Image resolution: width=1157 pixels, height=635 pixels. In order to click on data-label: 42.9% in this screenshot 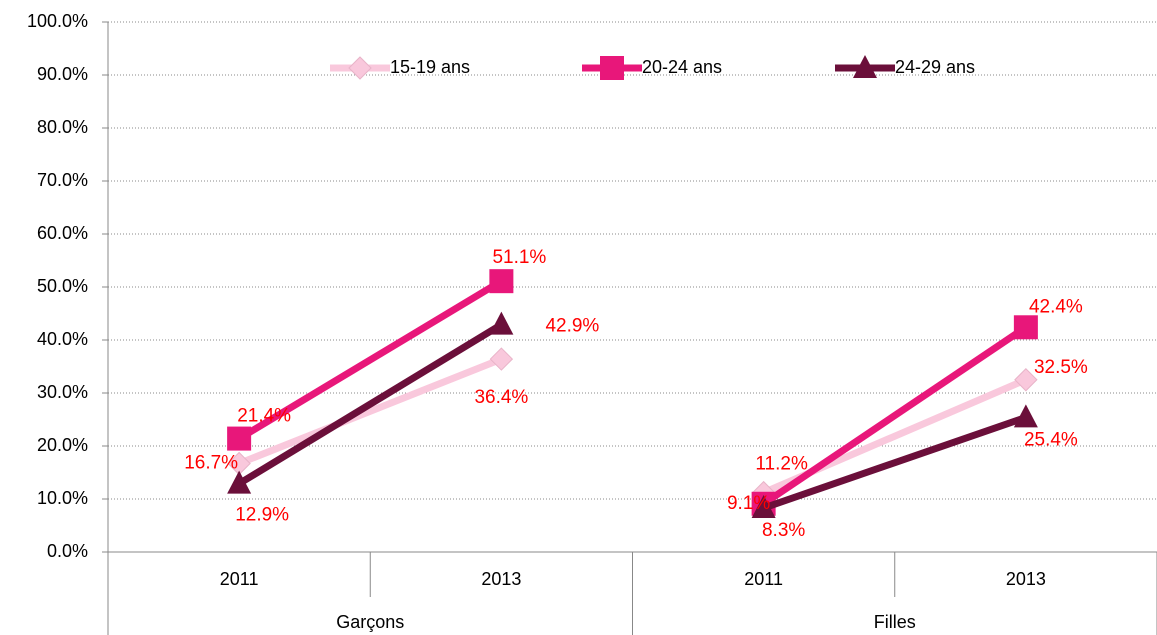, I will do `click(572, 326)`.